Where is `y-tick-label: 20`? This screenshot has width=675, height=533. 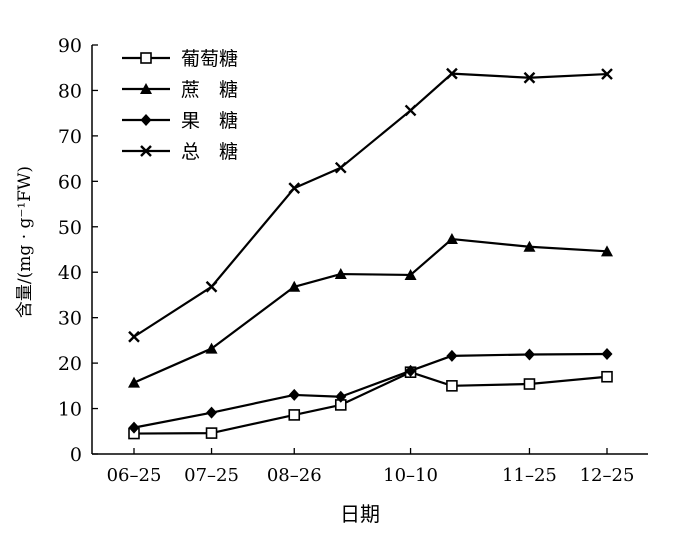
y-tick-label: 20 is located at coordinates (70, 364).